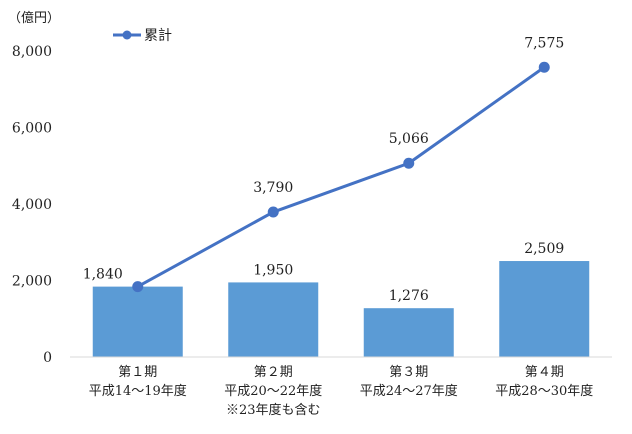 This screenshot has height=434, width=632. Describe the element at coordinates (32, 52) in the screenshot. I see `y-tick-label: 8,000` at that location.